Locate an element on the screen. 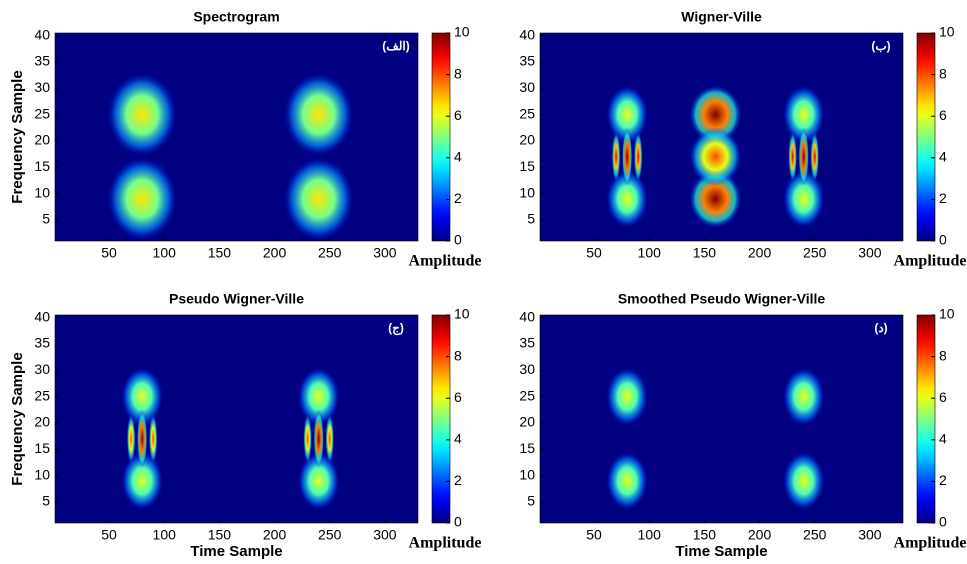  panel-label: (ب) is located at coordinates (880, 46).